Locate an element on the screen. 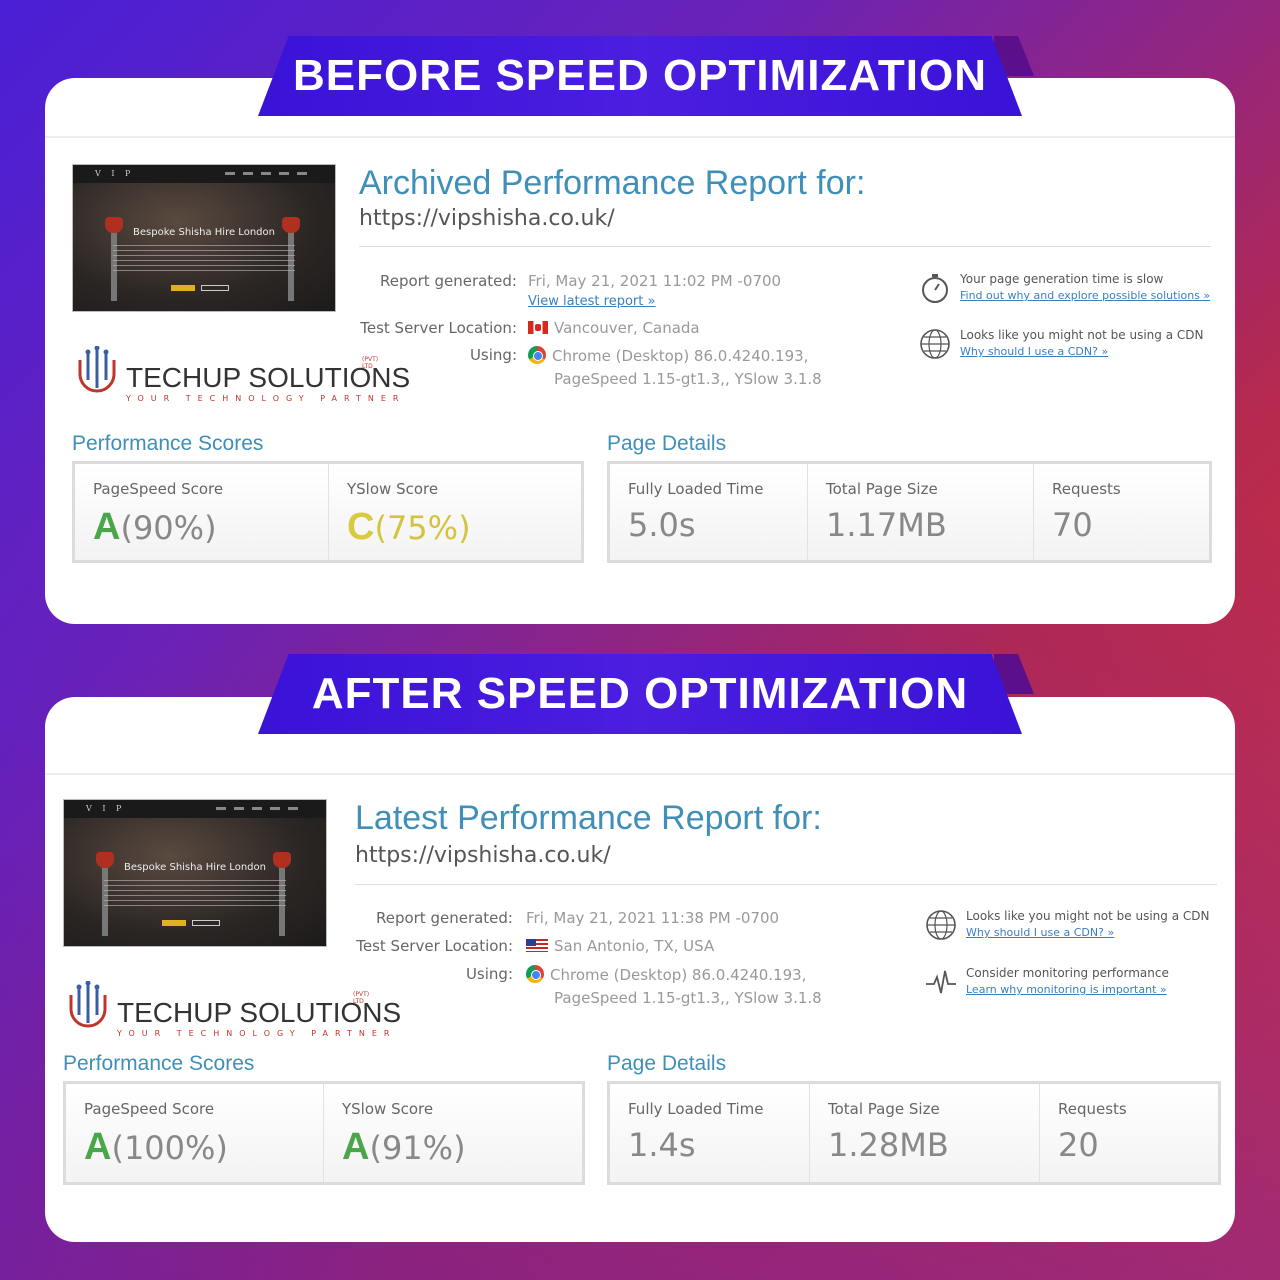 The width and height of the screenshot is (1280, 1280). page-size-cell: Total Page Size 1.28MB is located at coordinates (925, 1133).